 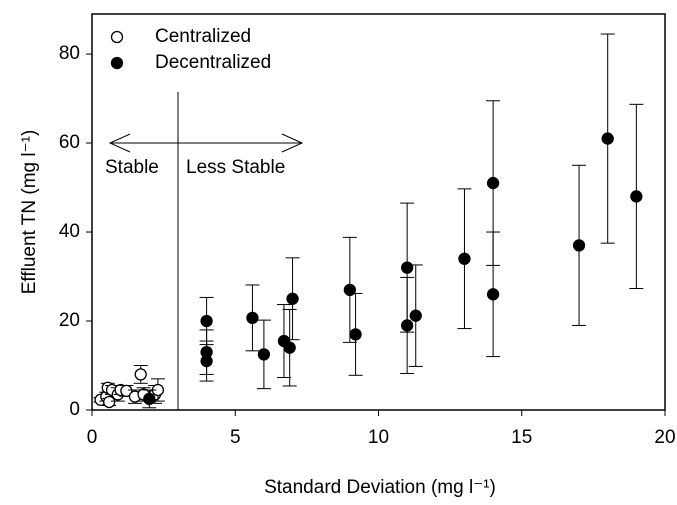 What do you see at coordinates (213, 62) in the screenshot?
I see `legend-label: Decentralized` at bounding box center [213, 62].